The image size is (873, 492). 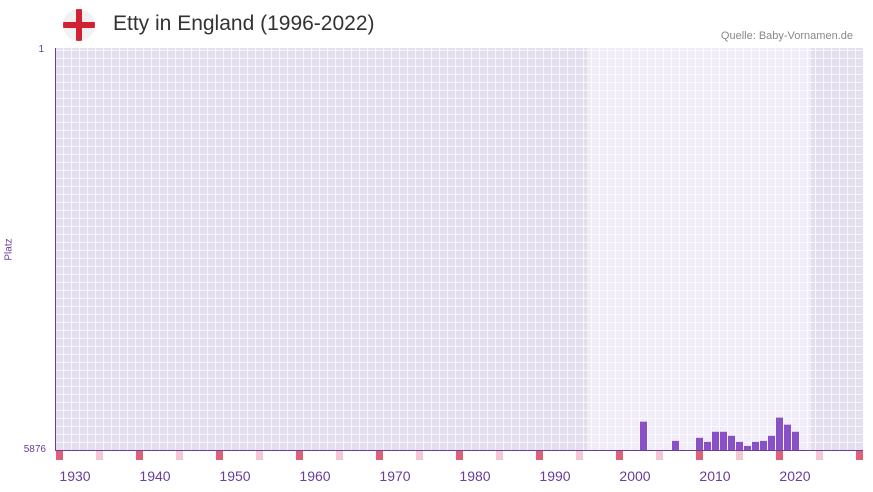 I want to click on y-tick-top: 1, so click(x=41, y=49).